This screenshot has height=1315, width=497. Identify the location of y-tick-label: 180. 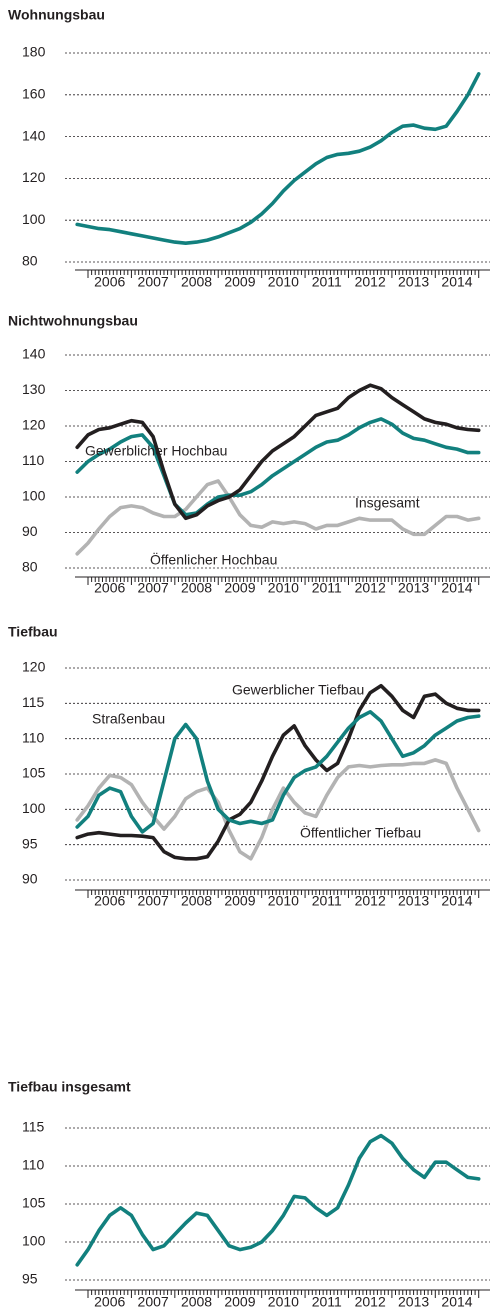
(34, 52).